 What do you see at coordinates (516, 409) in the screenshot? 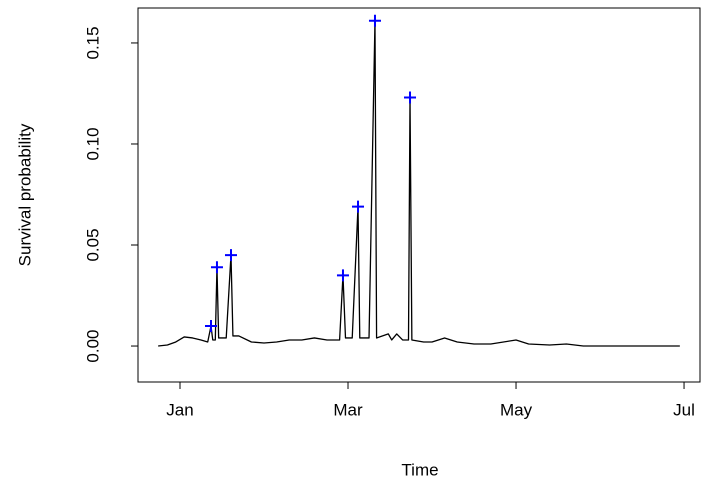
I see `x-tick-label: May` at bounding box center [516, 409].